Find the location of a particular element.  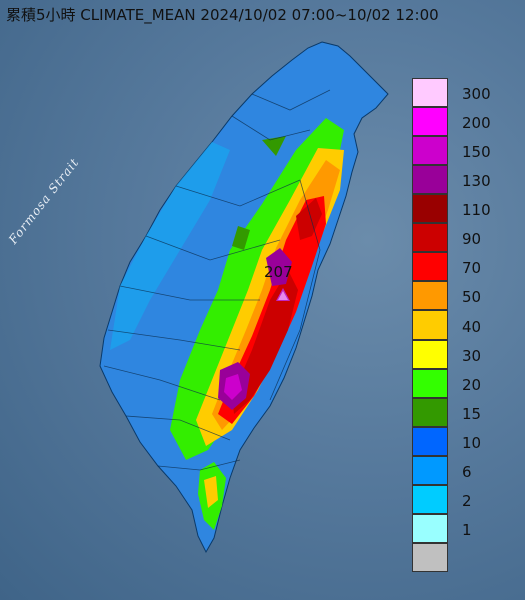

legend-label: 150 is located at coordinates (476, 152).